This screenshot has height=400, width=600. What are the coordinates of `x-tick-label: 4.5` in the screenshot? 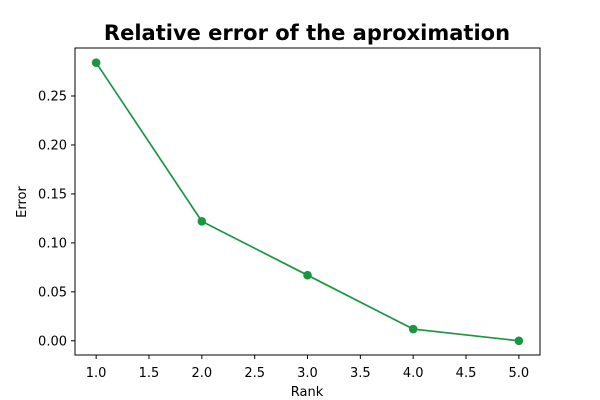 It's located at (466, 373).